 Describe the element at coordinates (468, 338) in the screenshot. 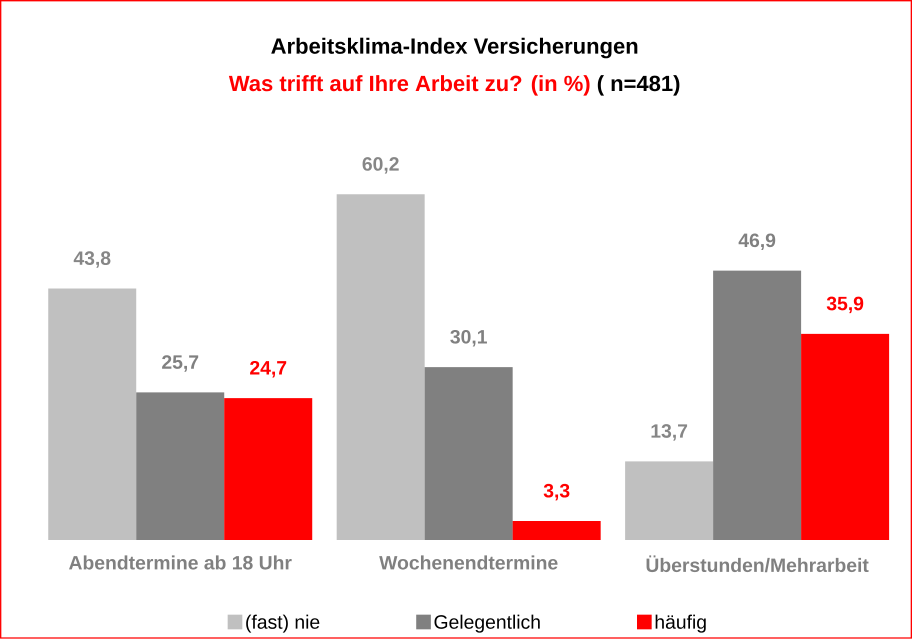

I see `data-label: 30,1` at that location.